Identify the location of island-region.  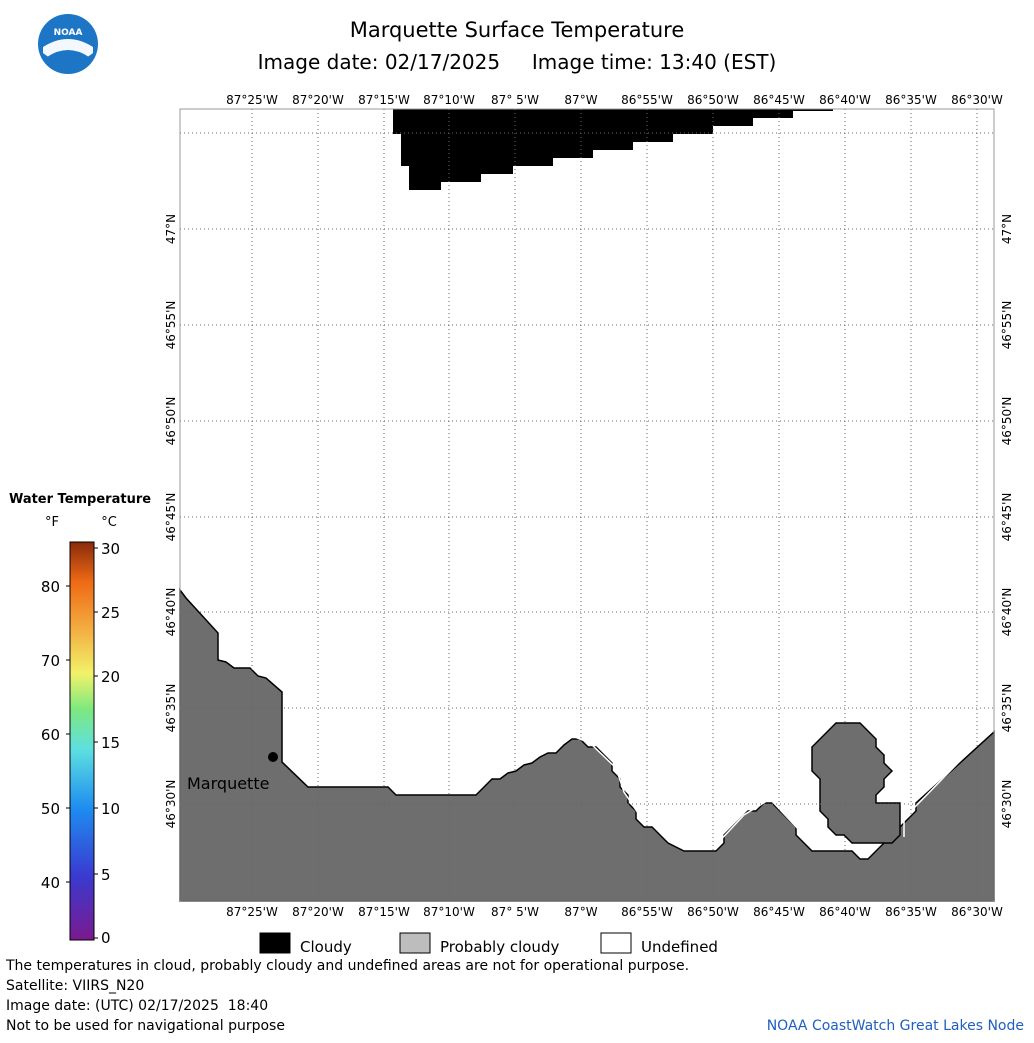
(856, 783).